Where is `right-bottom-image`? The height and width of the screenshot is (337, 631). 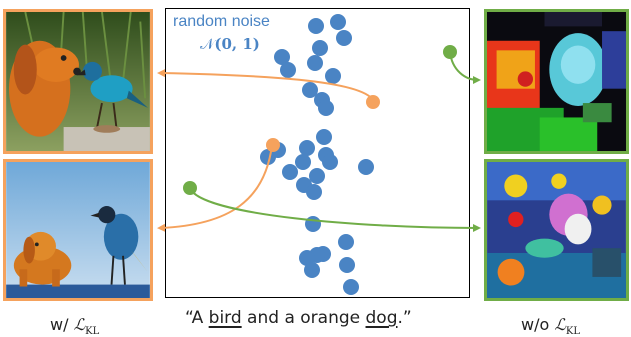 right-bottom-image is located at coordinates (556, 230).